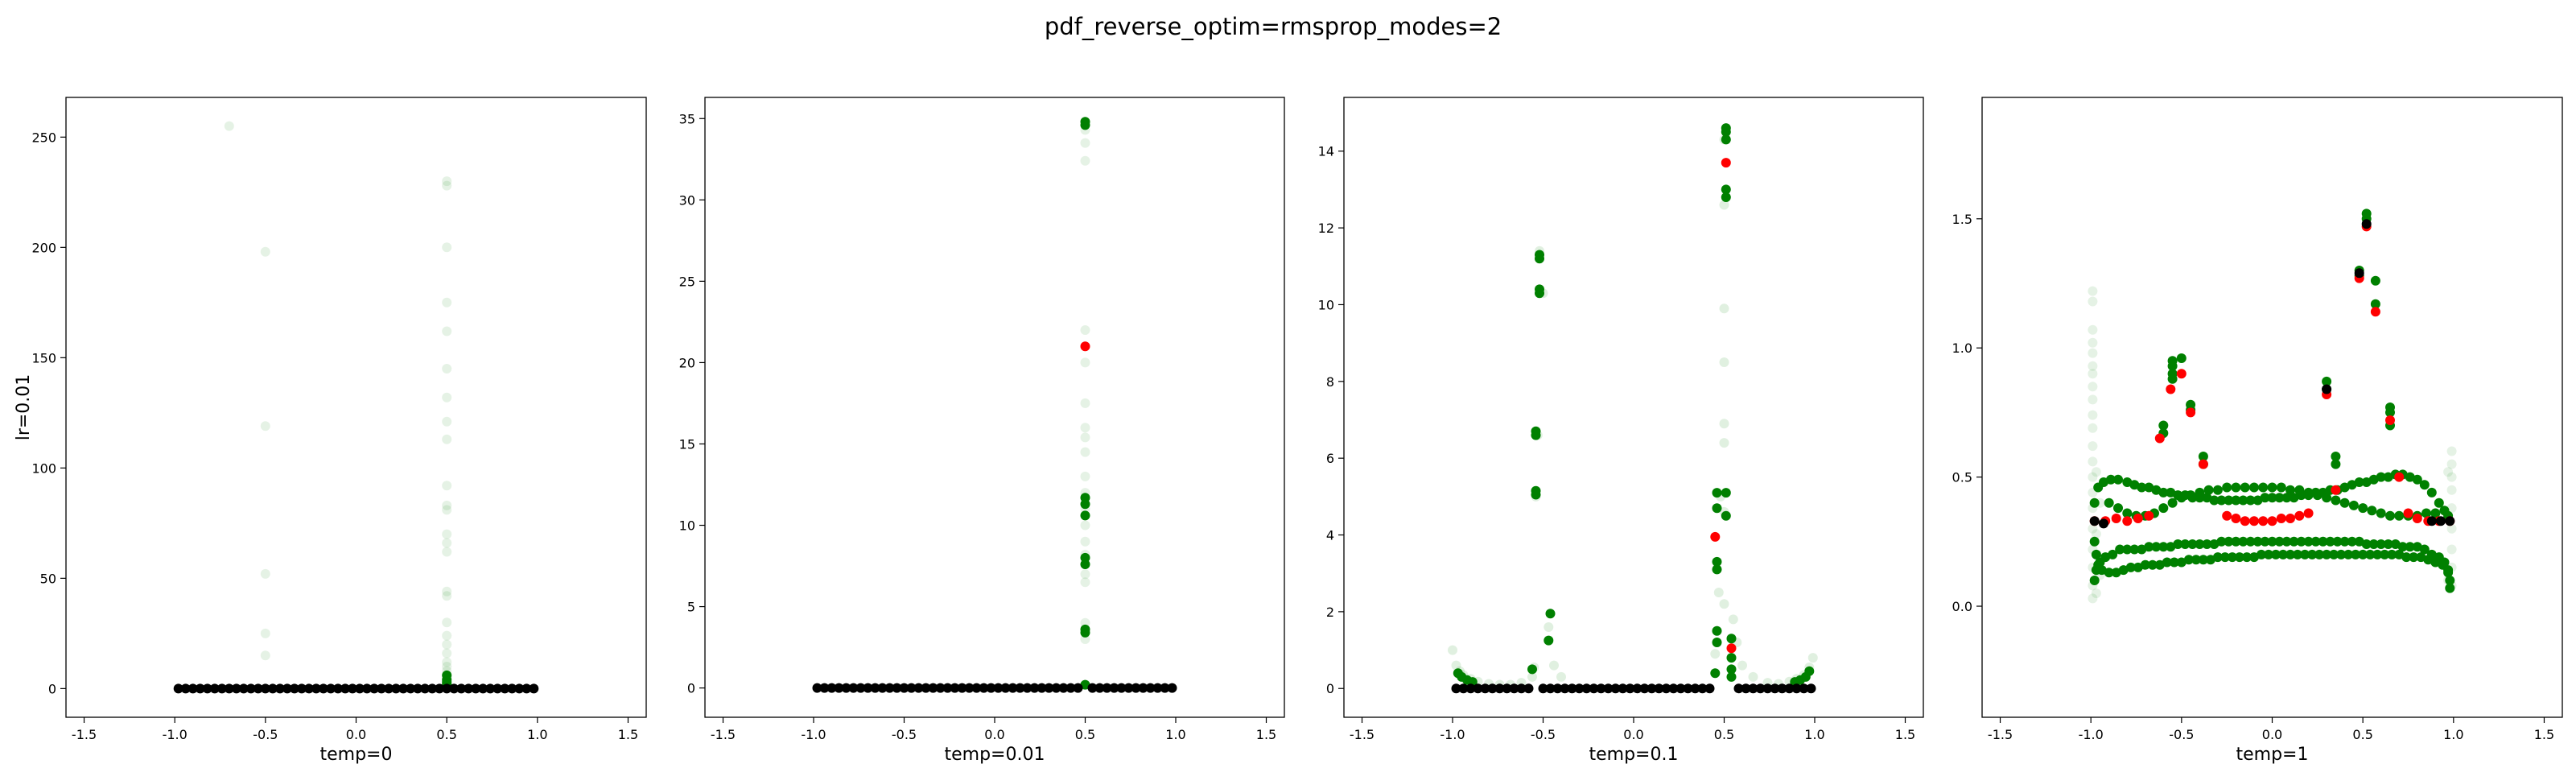 This screenshot has width=2576, height=772. Describe the element at coordinates (43, 468) in the screenshot. I see `y-tick-label: 100` at that location.